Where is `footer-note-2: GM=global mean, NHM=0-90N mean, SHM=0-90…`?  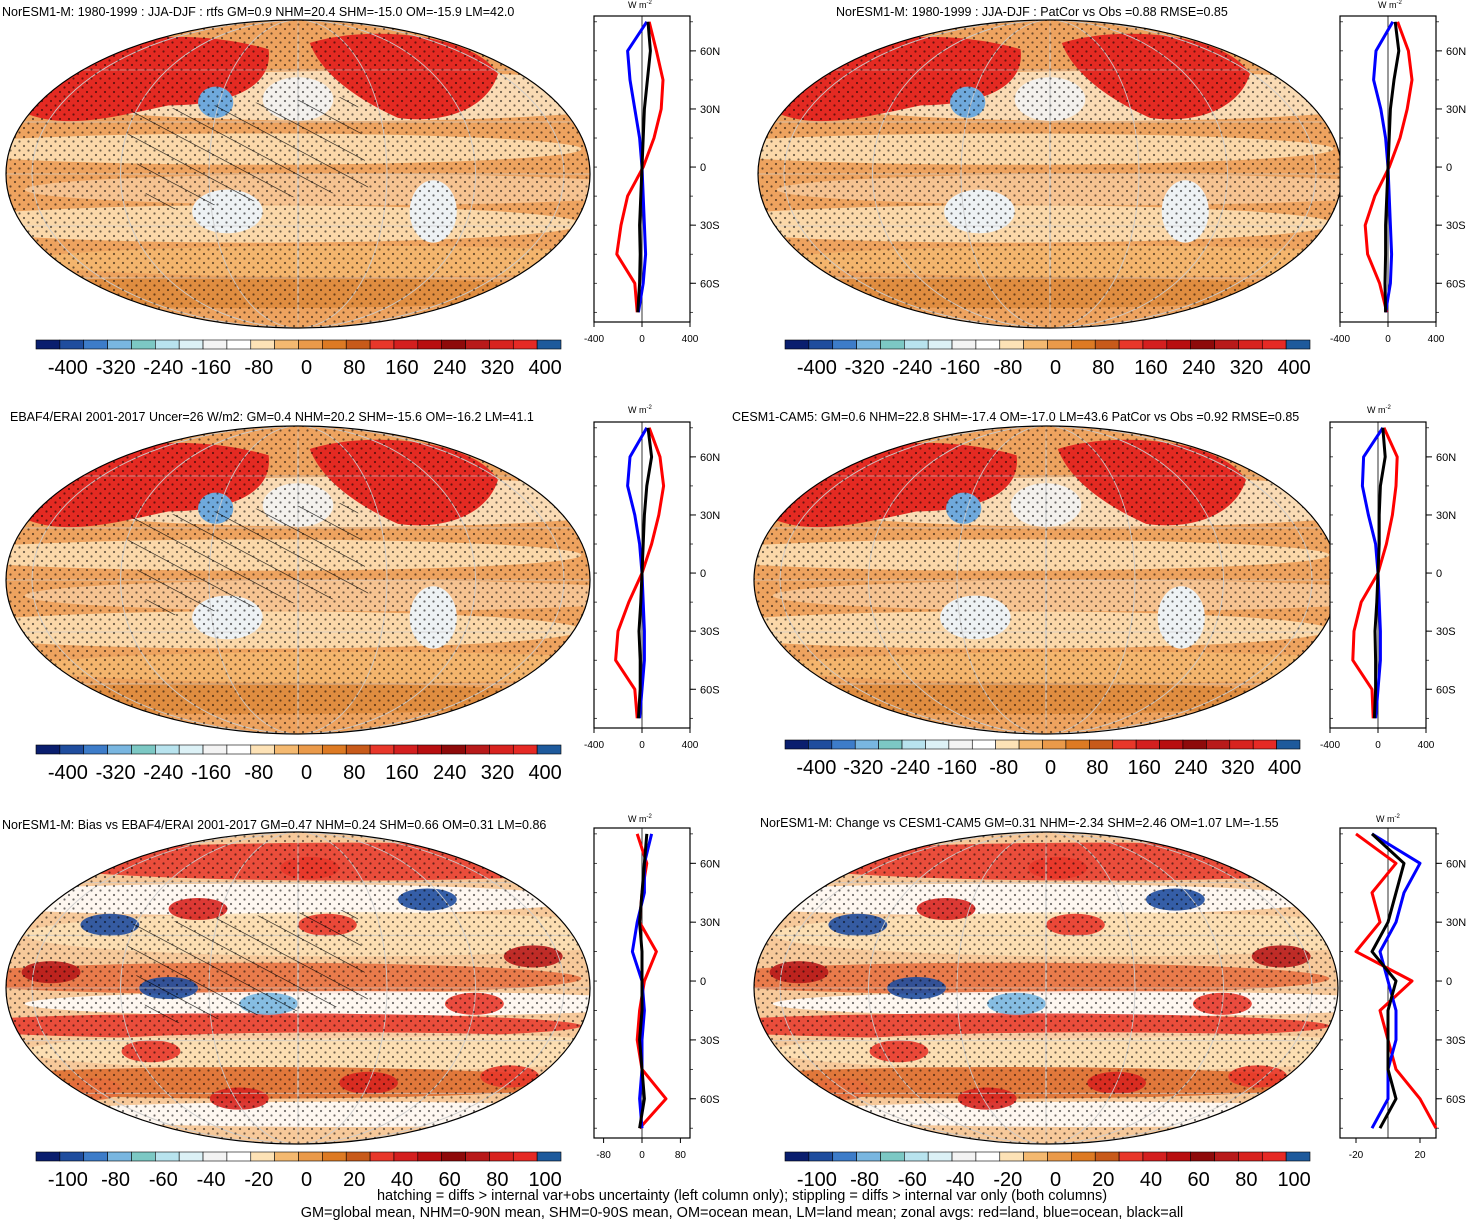 footer-note-2: GM=global mean, NHM=0-90N mean, SHM=0-90… is located at coordinates (742, 1213).